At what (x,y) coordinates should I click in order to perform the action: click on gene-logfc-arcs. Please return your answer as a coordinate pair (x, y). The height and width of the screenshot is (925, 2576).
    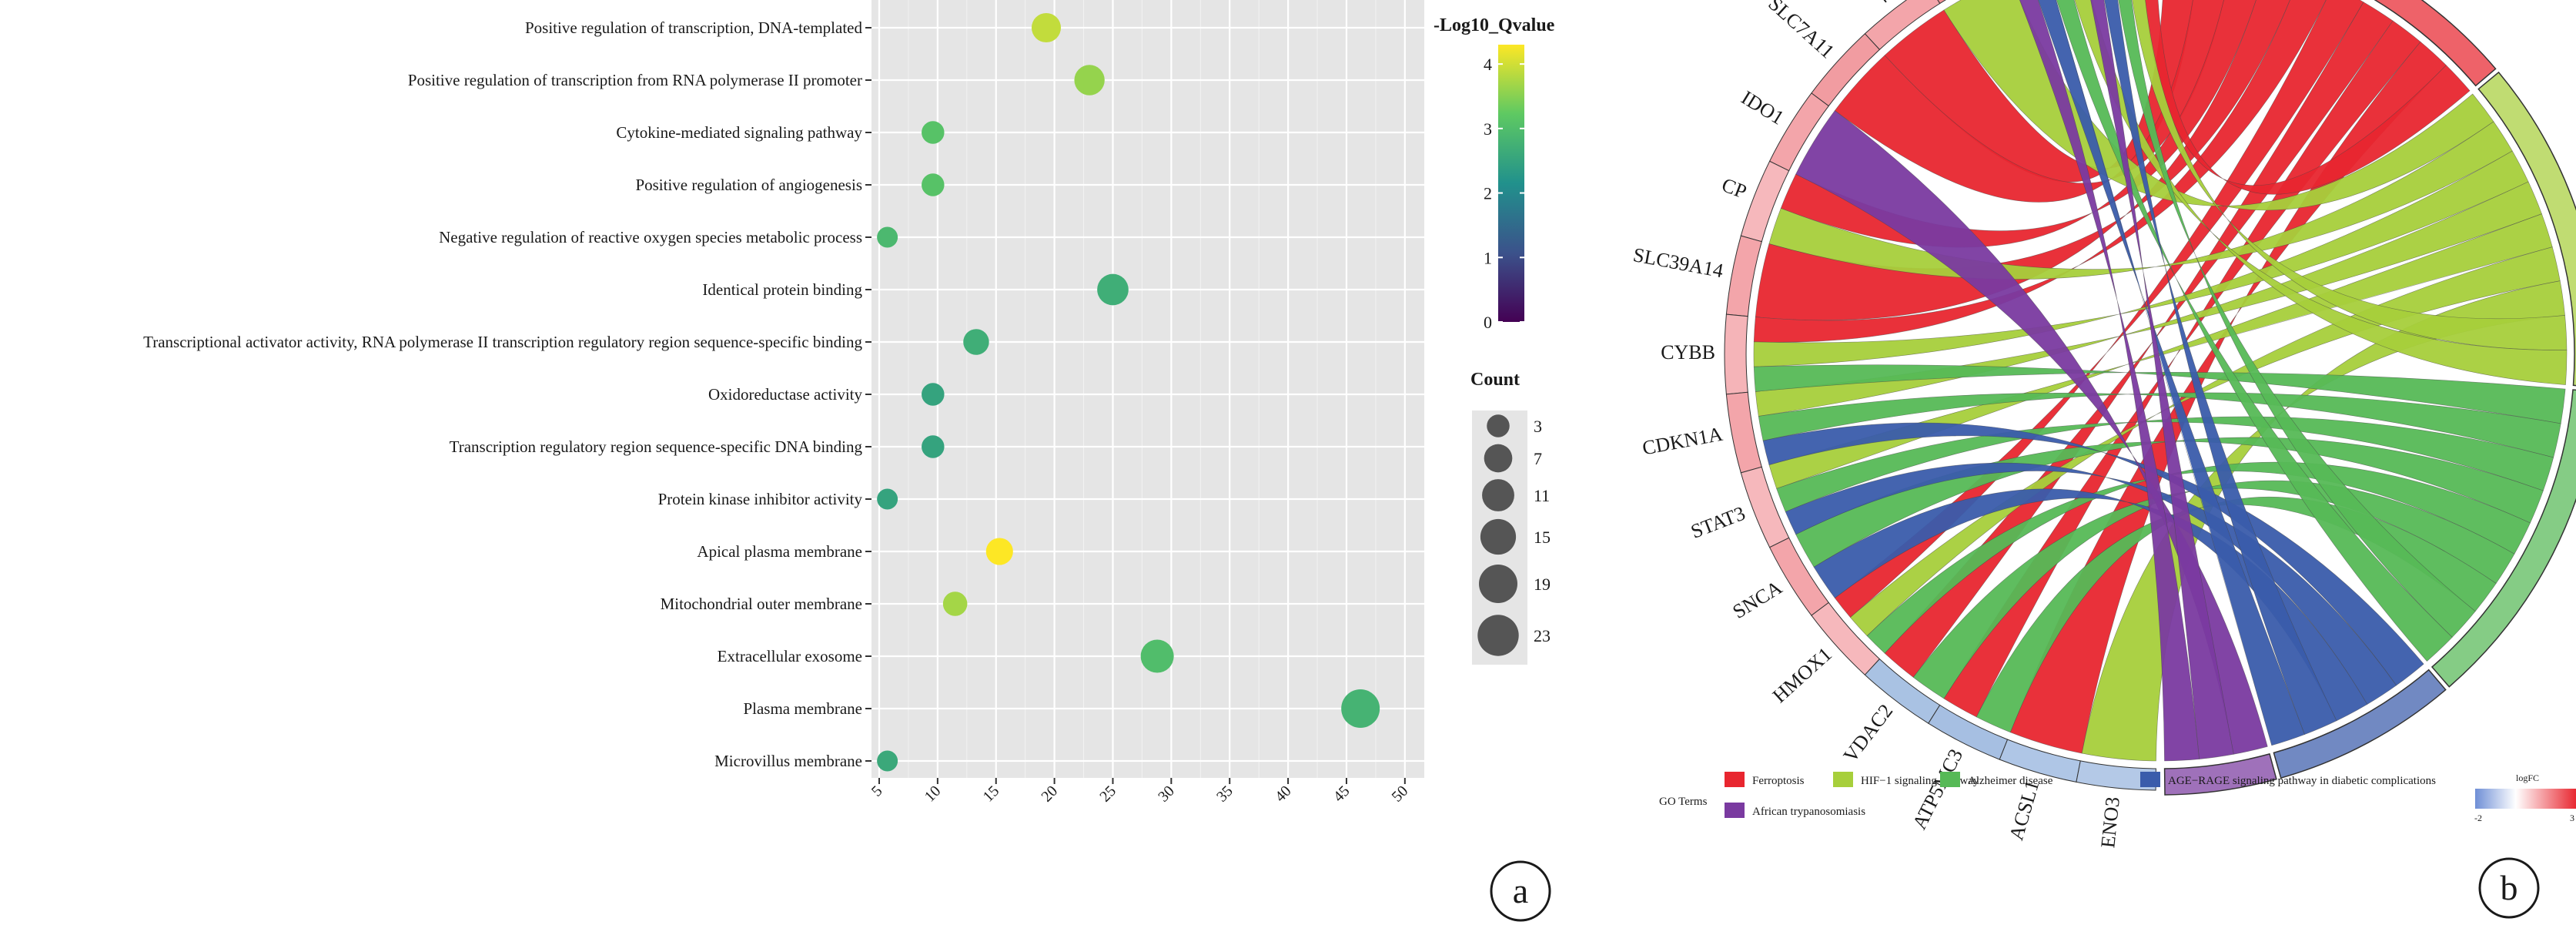
    Looking at the image, I should click on (1940, 395).